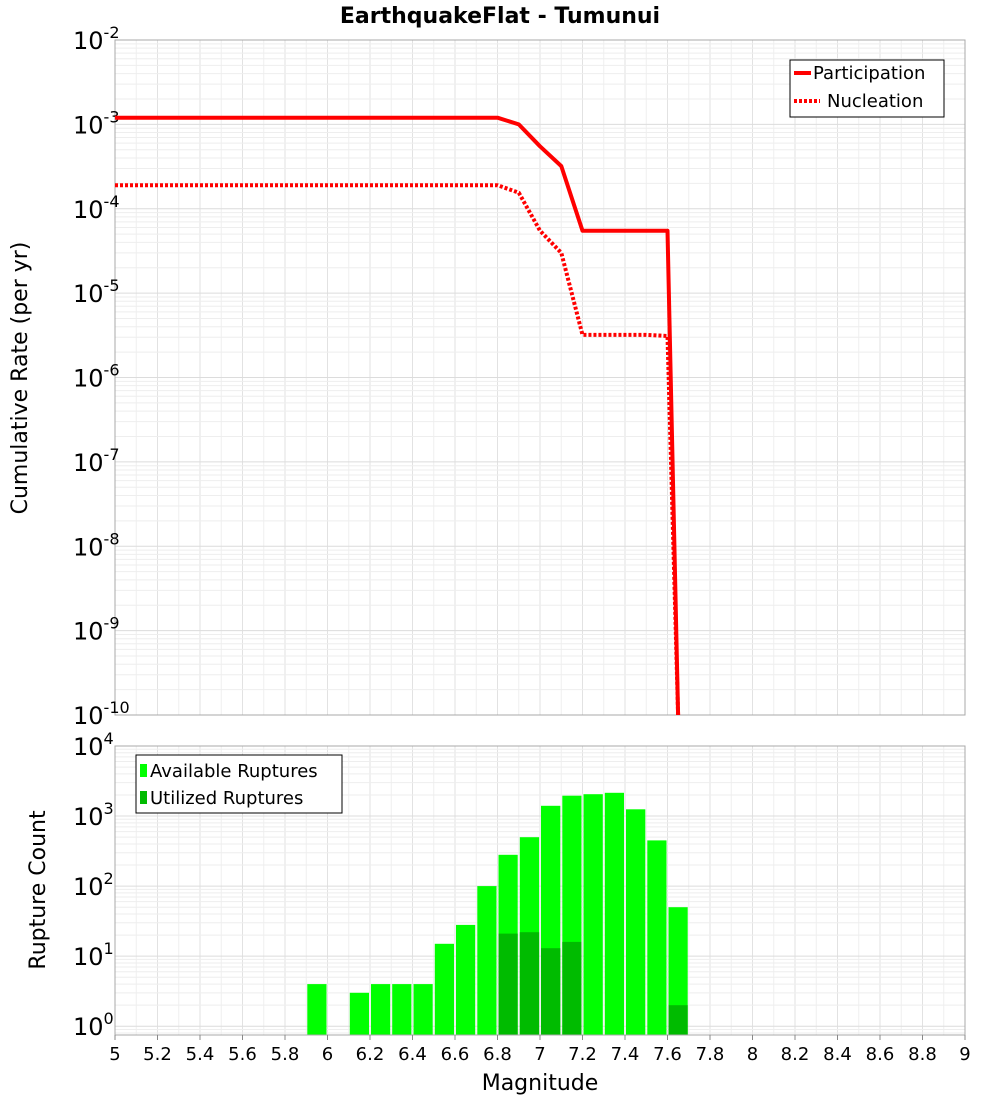 The height and width of the screenshot is (1100, 1000). I want to click on x-tick-label: 8.4, so click(837, 1054).